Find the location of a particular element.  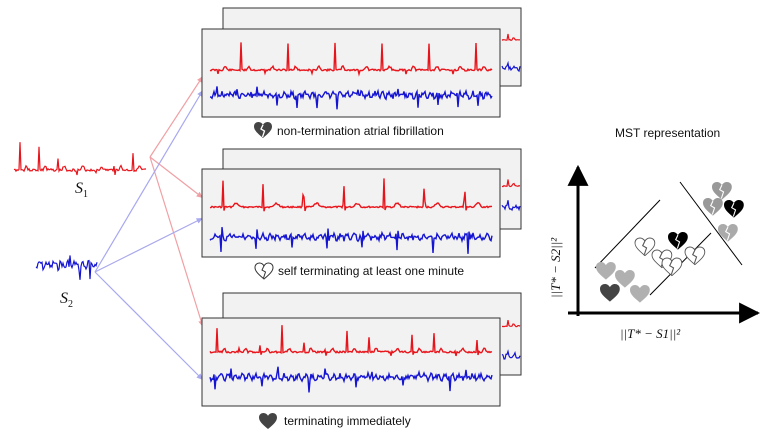

panel-non-termination: non-termination atrial fibrillation is located at coordinates (361, 72).